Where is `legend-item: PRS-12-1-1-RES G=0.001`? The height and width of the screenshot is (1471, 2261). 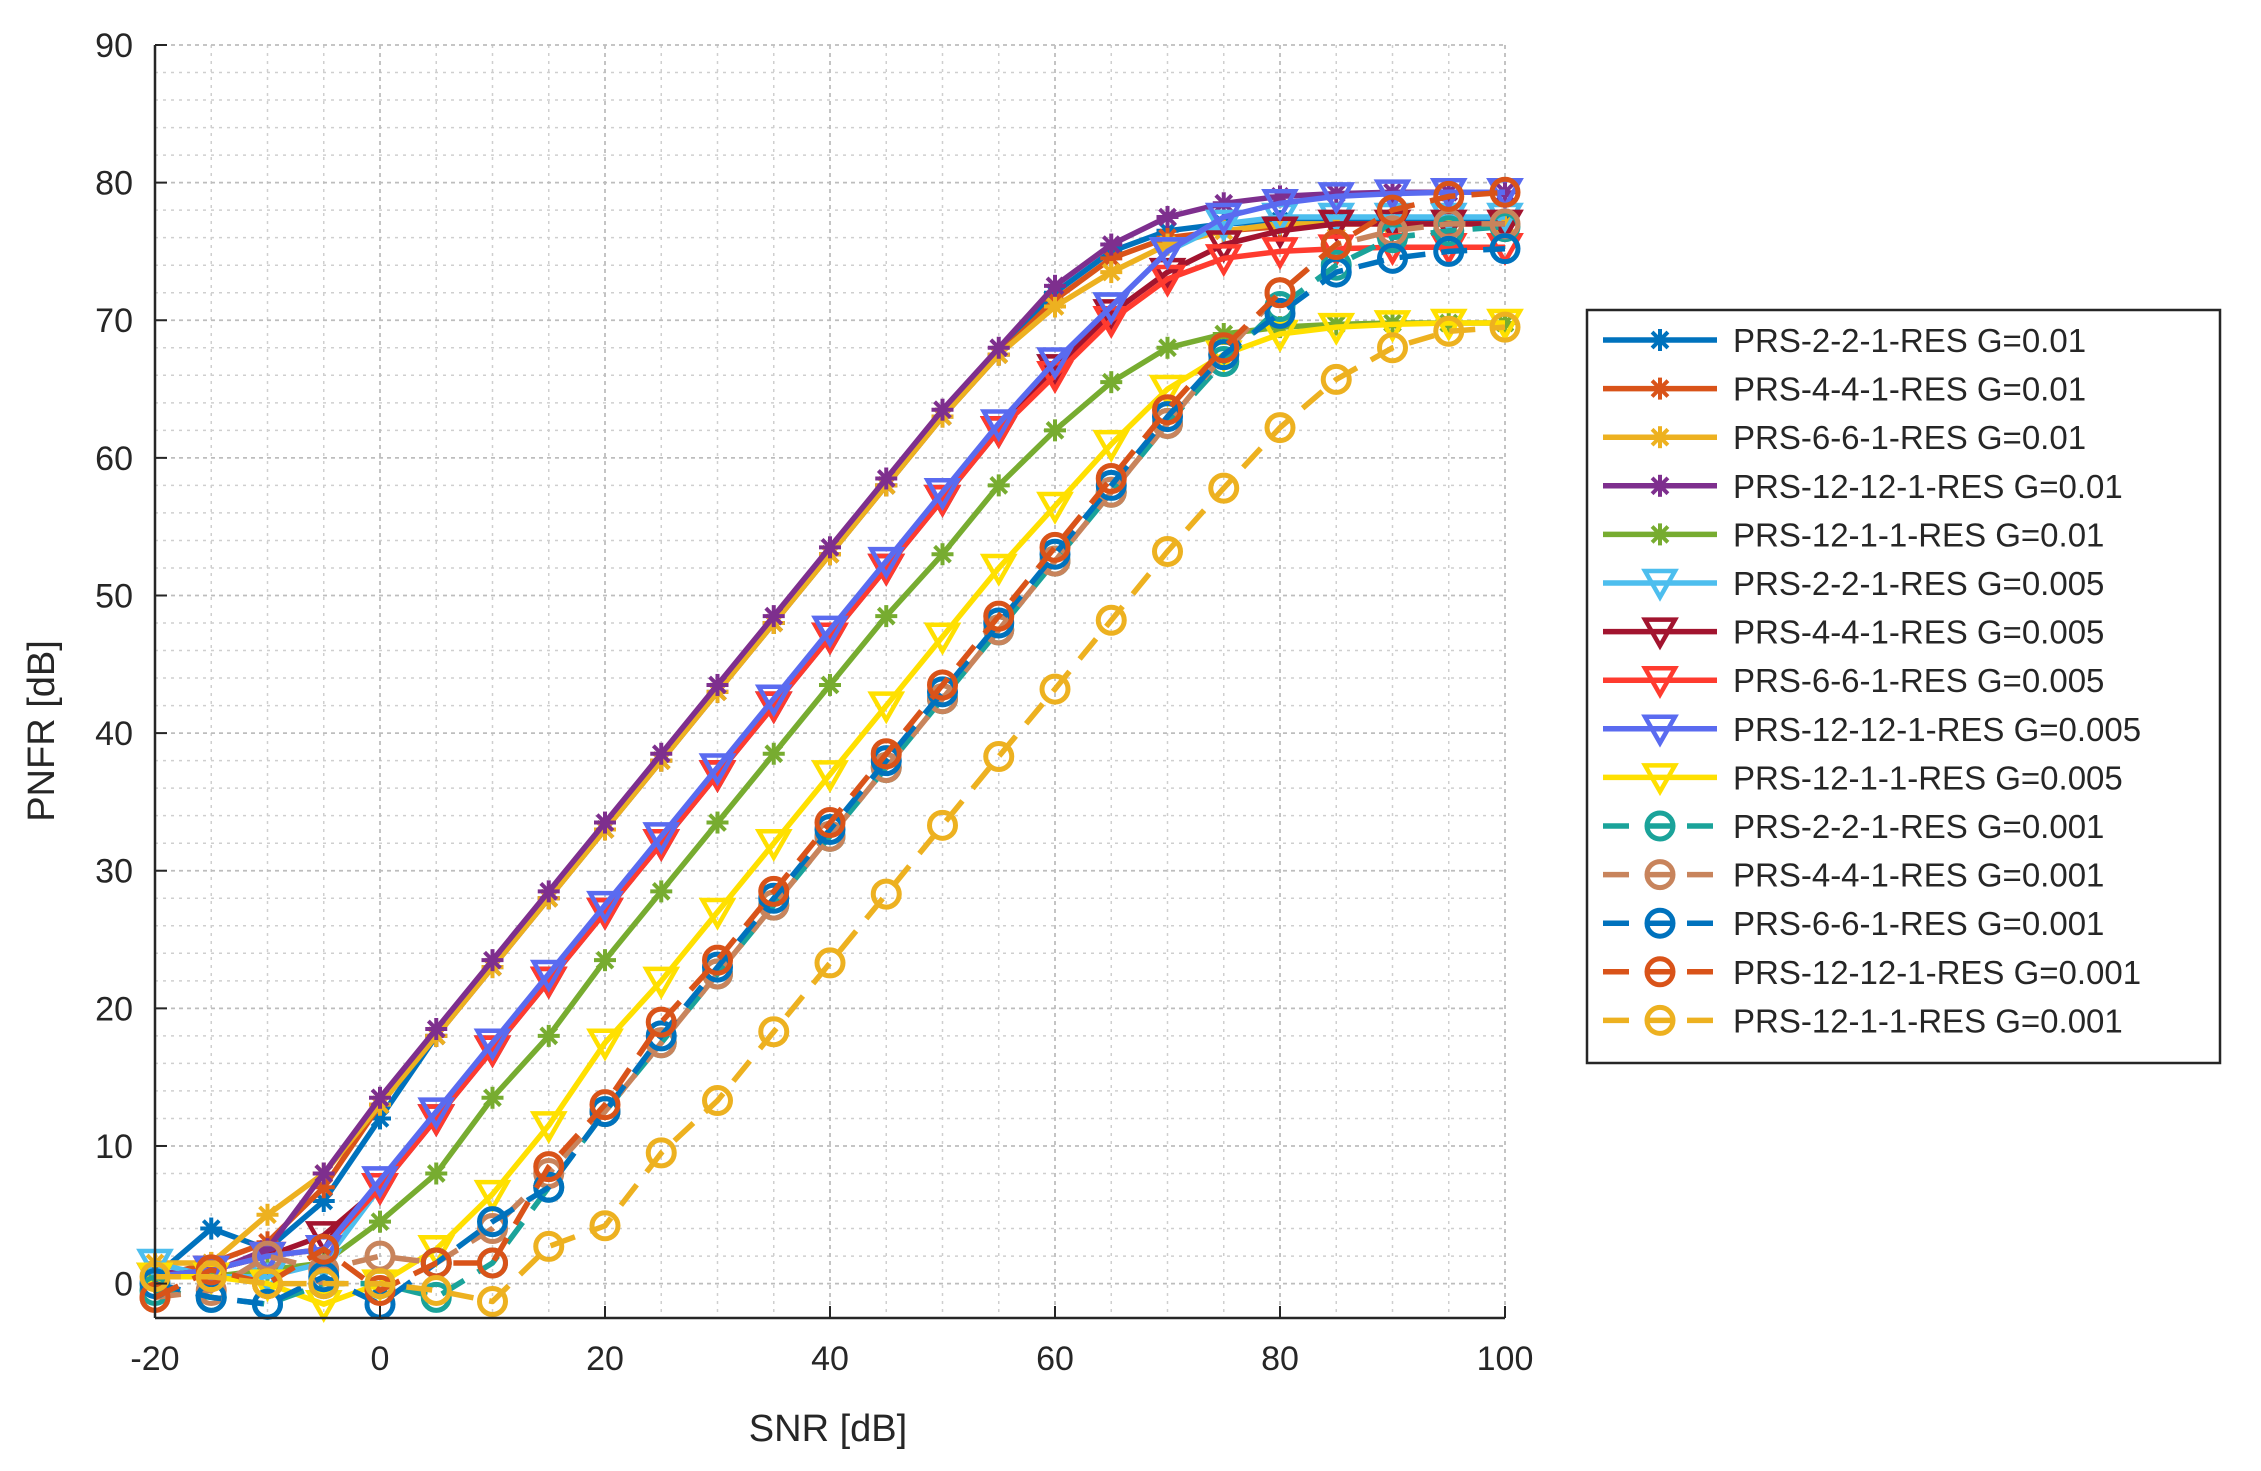
legend-item: PRS-12-1-1-RES G=0.001 is located at coordinates (1863, 1020).